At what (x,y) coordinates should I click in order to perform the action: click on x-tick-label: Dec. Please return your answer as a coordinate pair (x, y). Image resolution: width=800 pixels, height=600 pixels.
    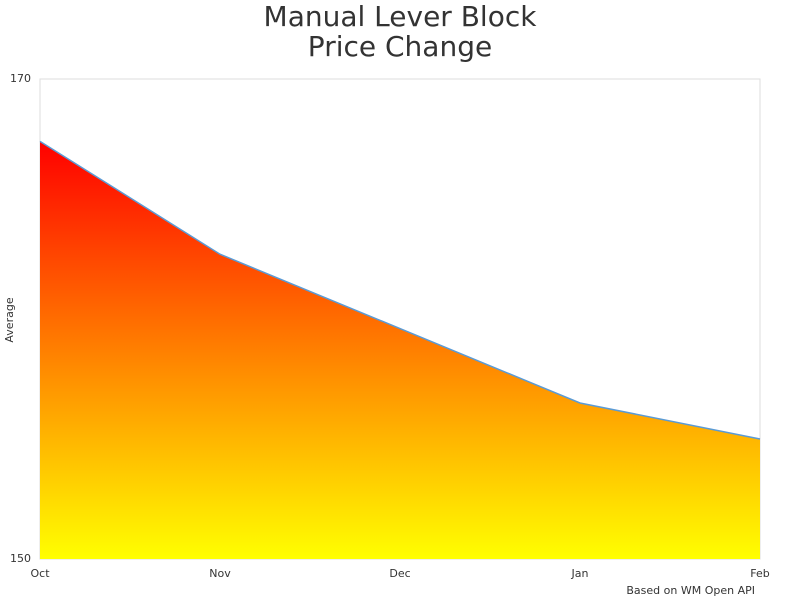
    Looking at the image, I should click on (399, 573).